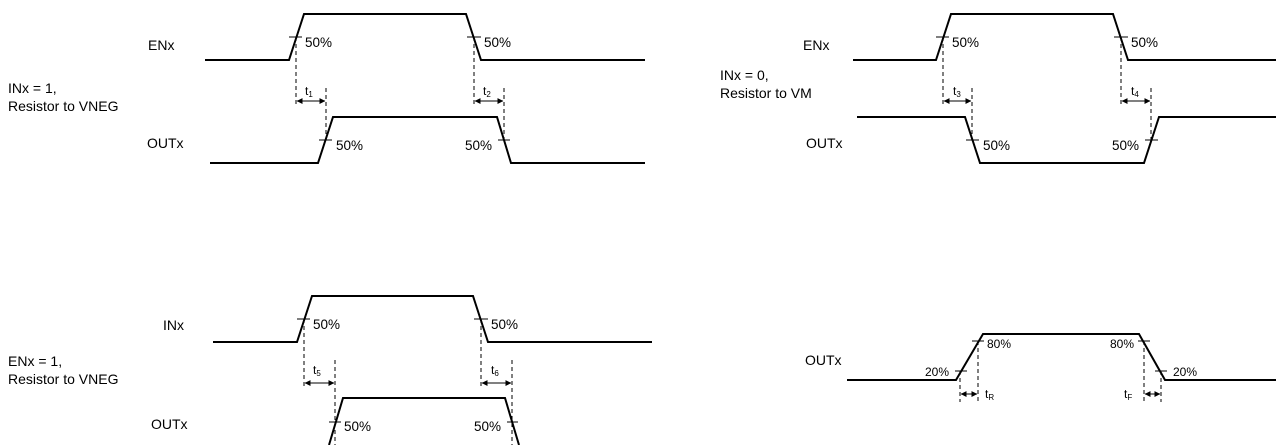 The image size is (1279, 445). What do you see at coordinates (989, 394) in the screenshot?
I see `tr-label: tR` at bounding box center [989, 394].